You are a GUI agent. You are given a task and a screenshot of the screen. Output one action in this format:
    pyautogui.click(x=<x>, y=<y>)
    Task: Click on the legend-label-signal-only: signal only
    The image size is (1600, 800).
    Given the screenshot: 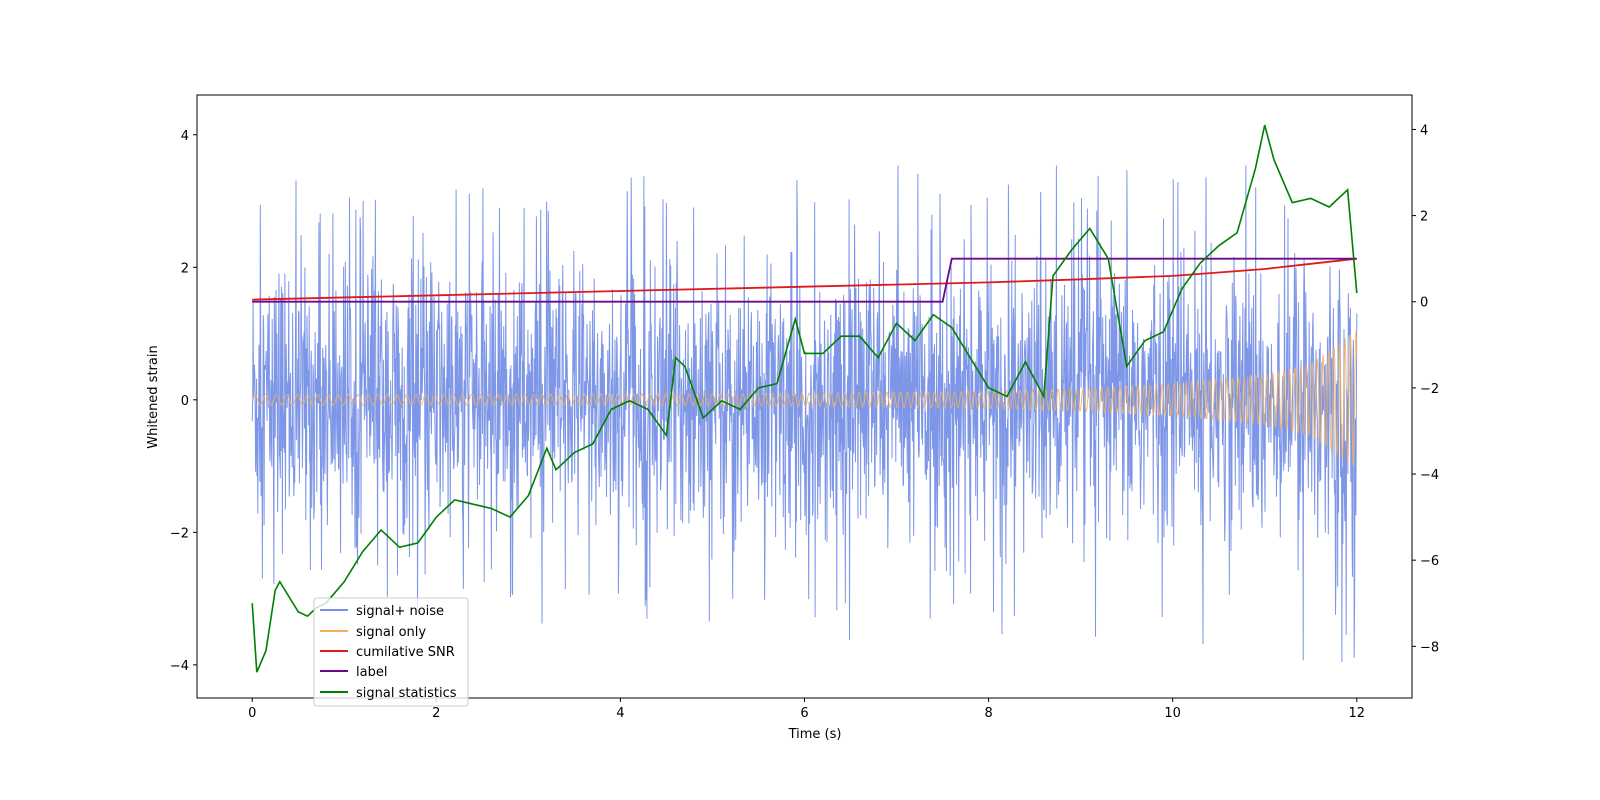 What is the action you would take?
    pyautogui.click(x=391, y=632)
    